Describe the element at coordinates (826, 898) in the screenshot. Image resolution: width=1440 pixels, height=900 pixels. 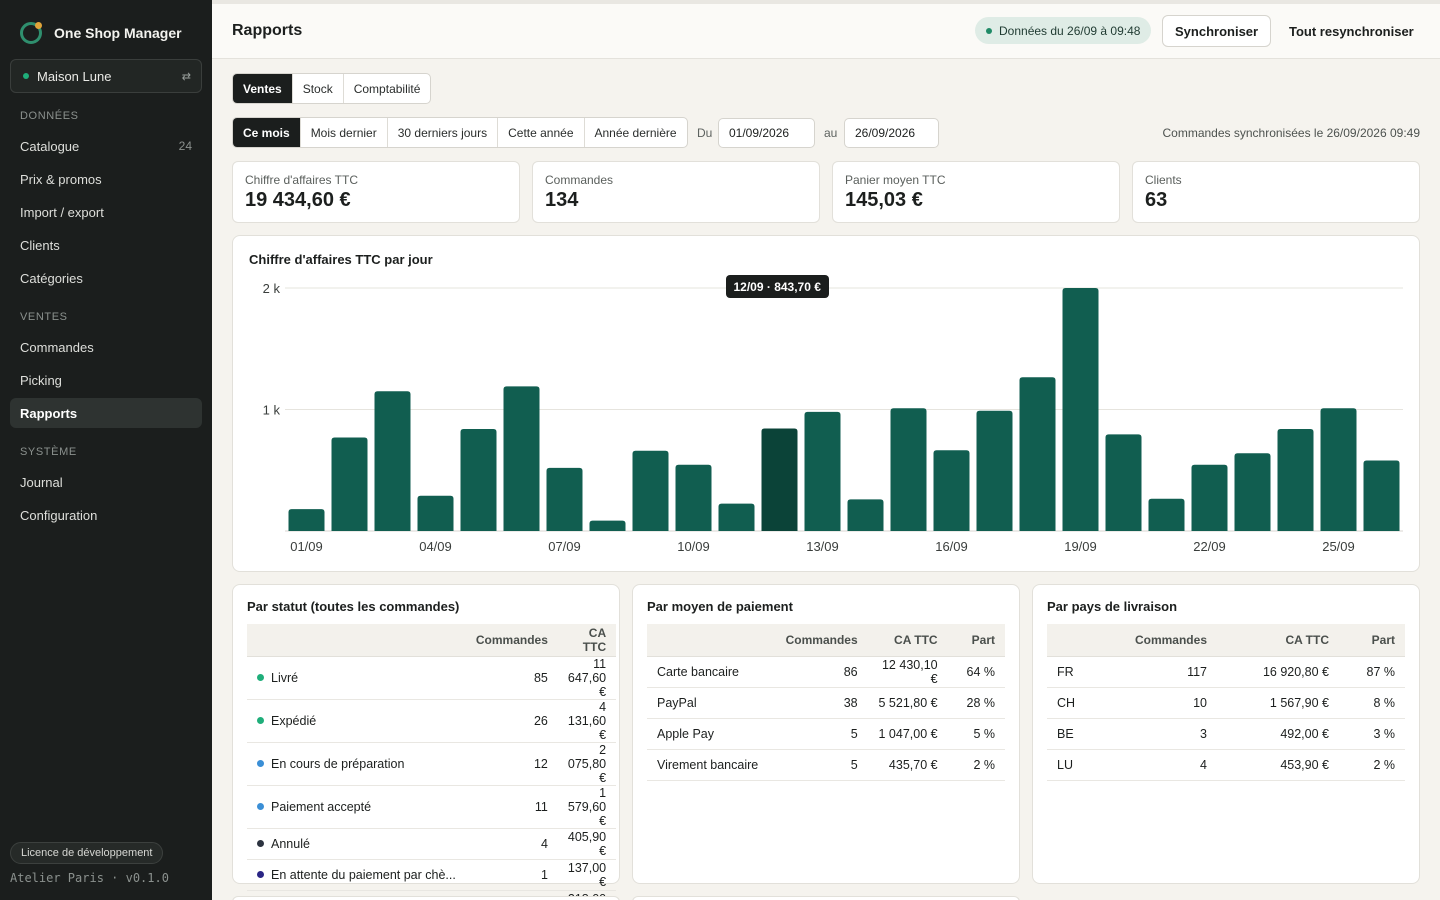
I see `next-card-edge` at that location.